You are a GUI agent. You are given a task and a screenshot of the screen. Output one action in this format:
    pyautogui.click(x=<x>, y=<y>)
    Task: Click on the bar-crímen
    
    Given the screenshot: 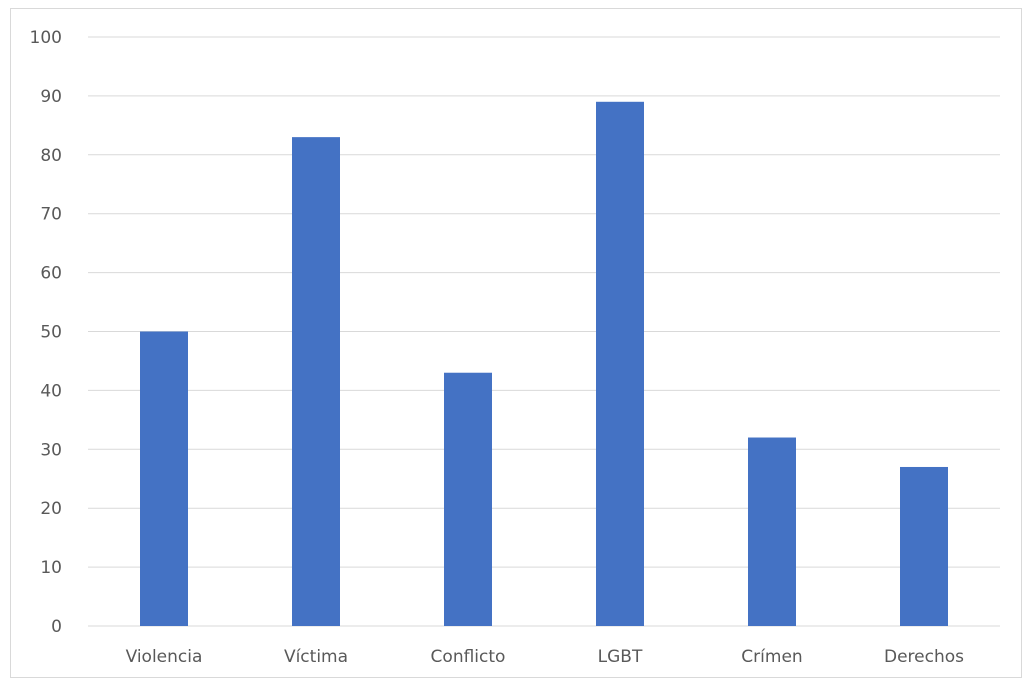 What is the action you would take?
    pyautogui.click(x=772, y=531)
    